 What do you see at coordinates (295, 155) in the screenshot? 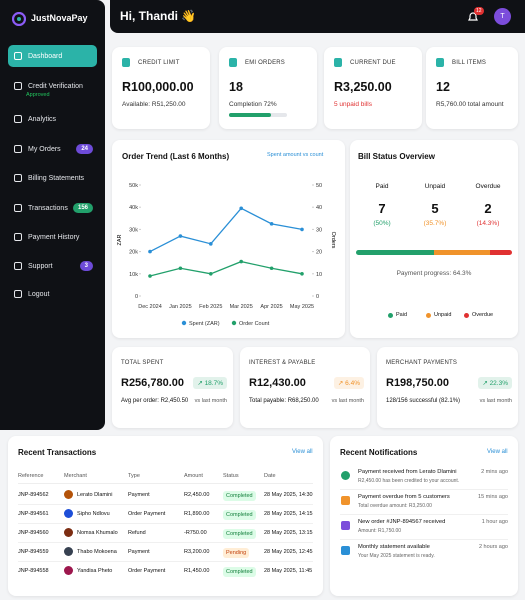
I see `chart-toggle: Spent amount vs count` at bounding box center [295, 155].